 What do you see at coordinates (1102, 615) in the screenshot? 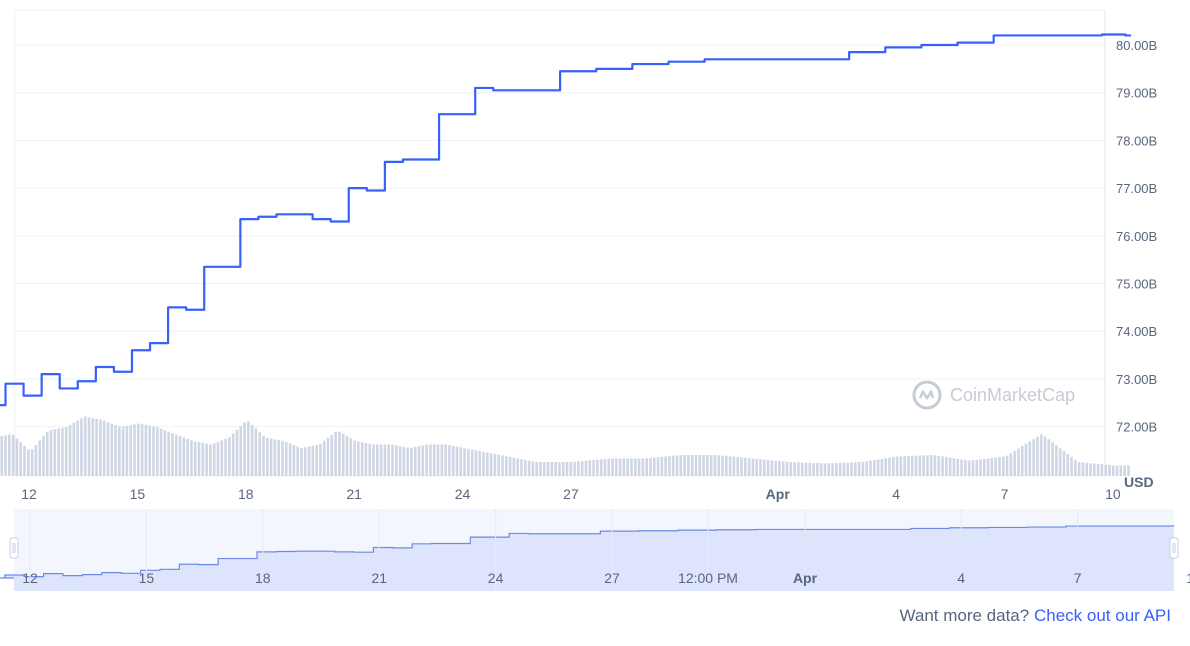
I see `api-link: Check out our API` at bounding box center [1102, 615].